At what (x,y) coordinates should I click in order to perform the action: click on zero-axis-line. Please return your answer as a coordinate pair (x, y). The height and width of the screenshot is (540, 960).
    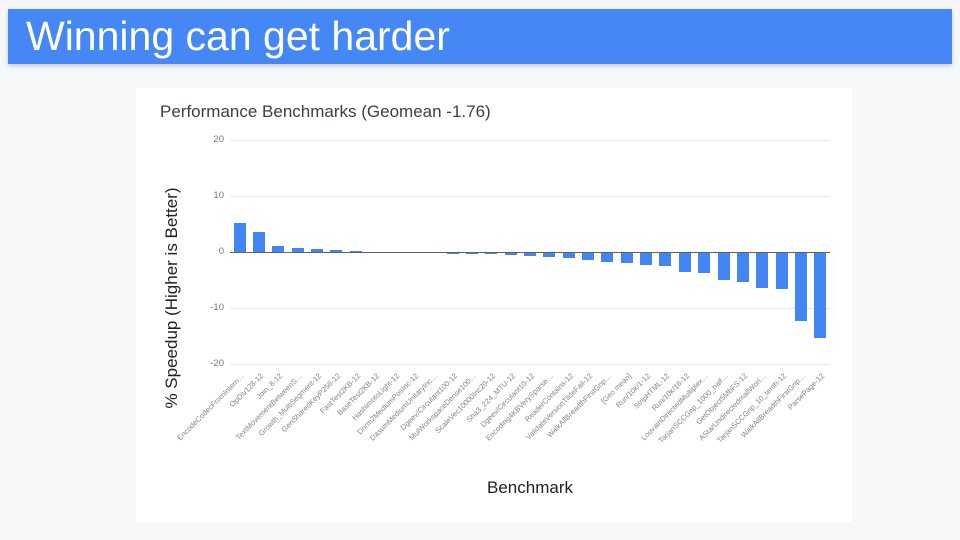
    Looking at the image, I should click on (530, 252).